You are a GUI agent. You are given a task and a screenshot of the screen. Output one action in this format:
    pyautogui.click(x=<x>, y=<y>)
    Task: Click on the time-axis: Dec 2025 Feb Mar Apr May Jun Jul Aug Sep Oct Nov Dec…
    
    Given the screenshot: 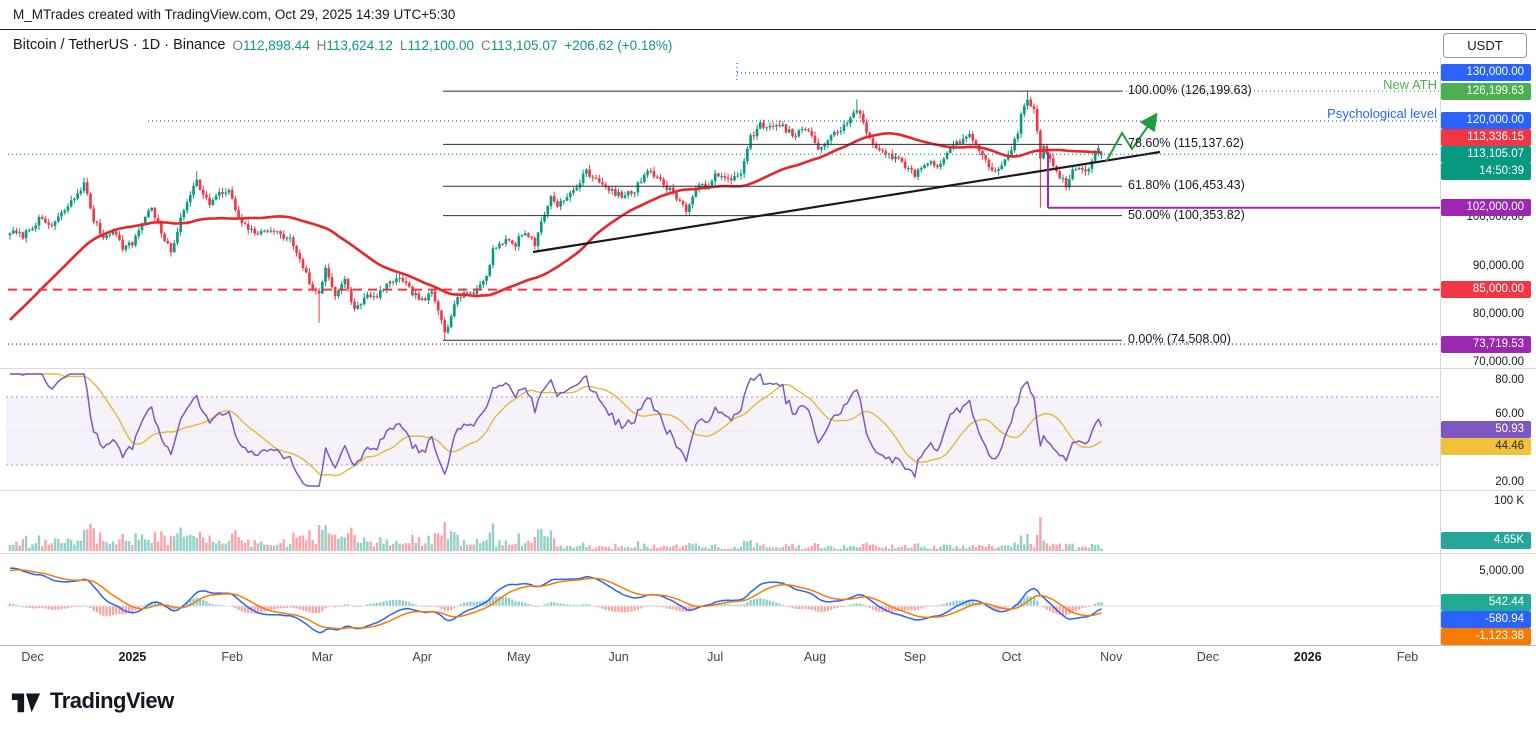 What is the action you would take?
    pyautogui.click(x=720, y=657)
    